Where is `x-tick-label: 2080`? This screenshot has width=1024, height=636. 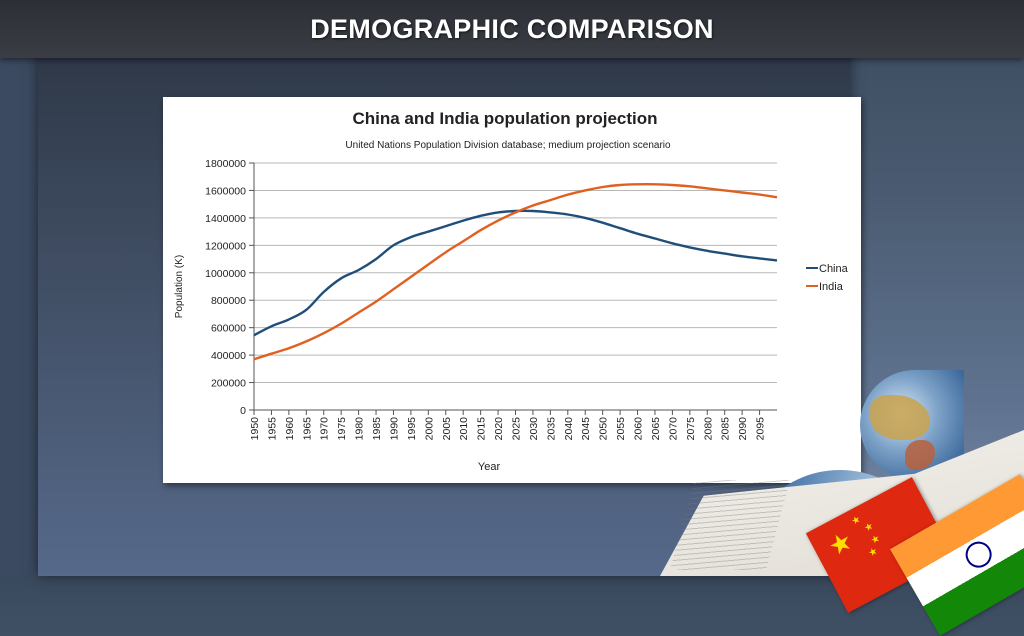 x-tick-label: 2080 is located at coordinates (708, 429).